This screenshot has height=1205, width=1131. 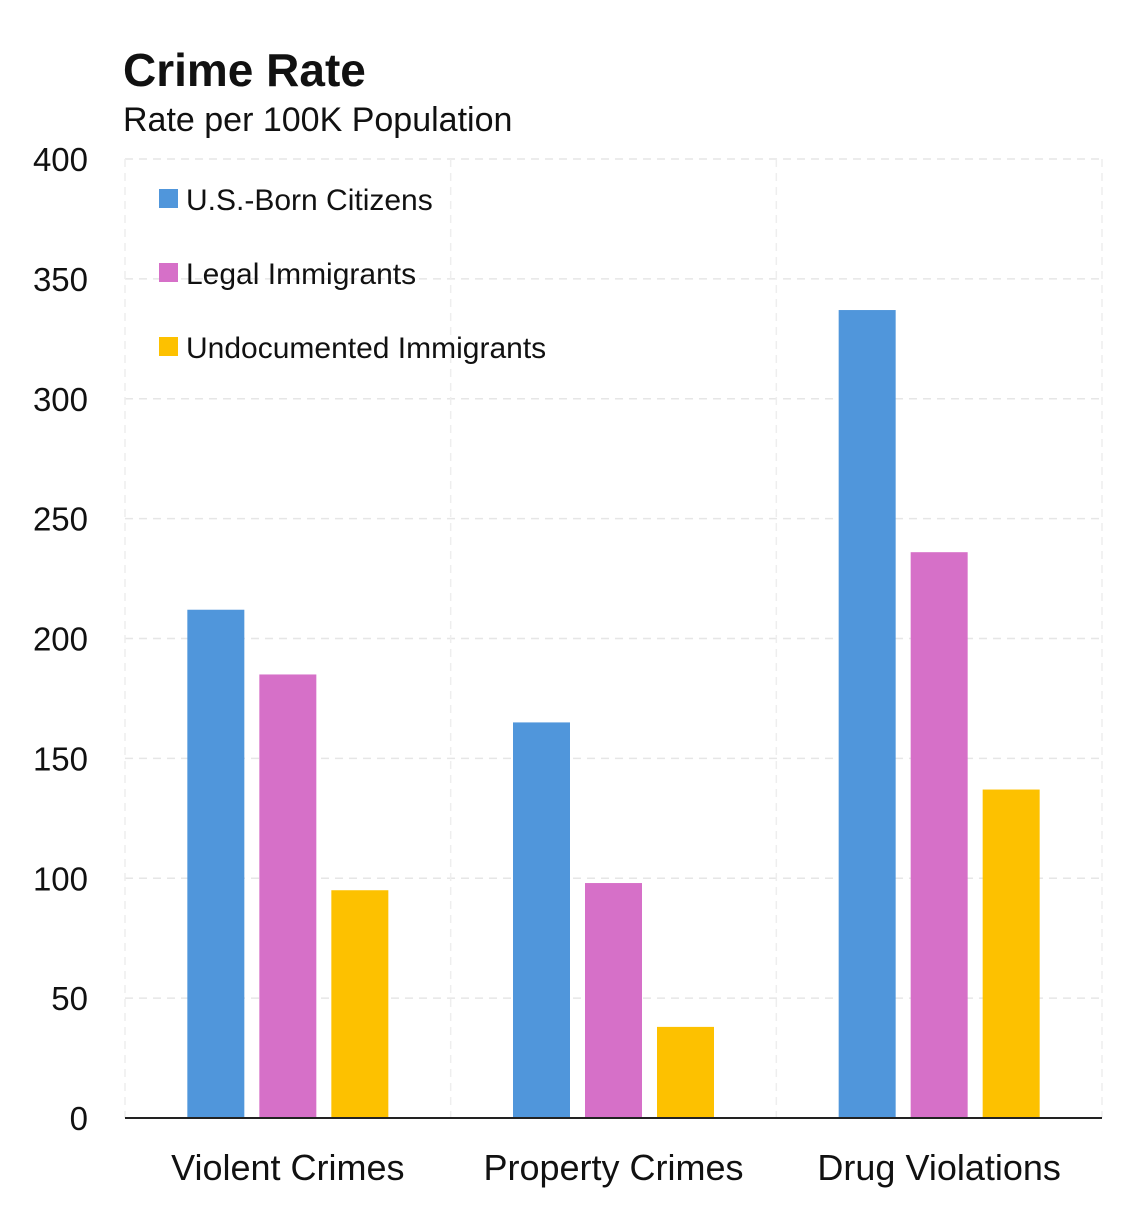 I want to click on x-tick-label: Property Crimes, so click(x=613, y=1167).